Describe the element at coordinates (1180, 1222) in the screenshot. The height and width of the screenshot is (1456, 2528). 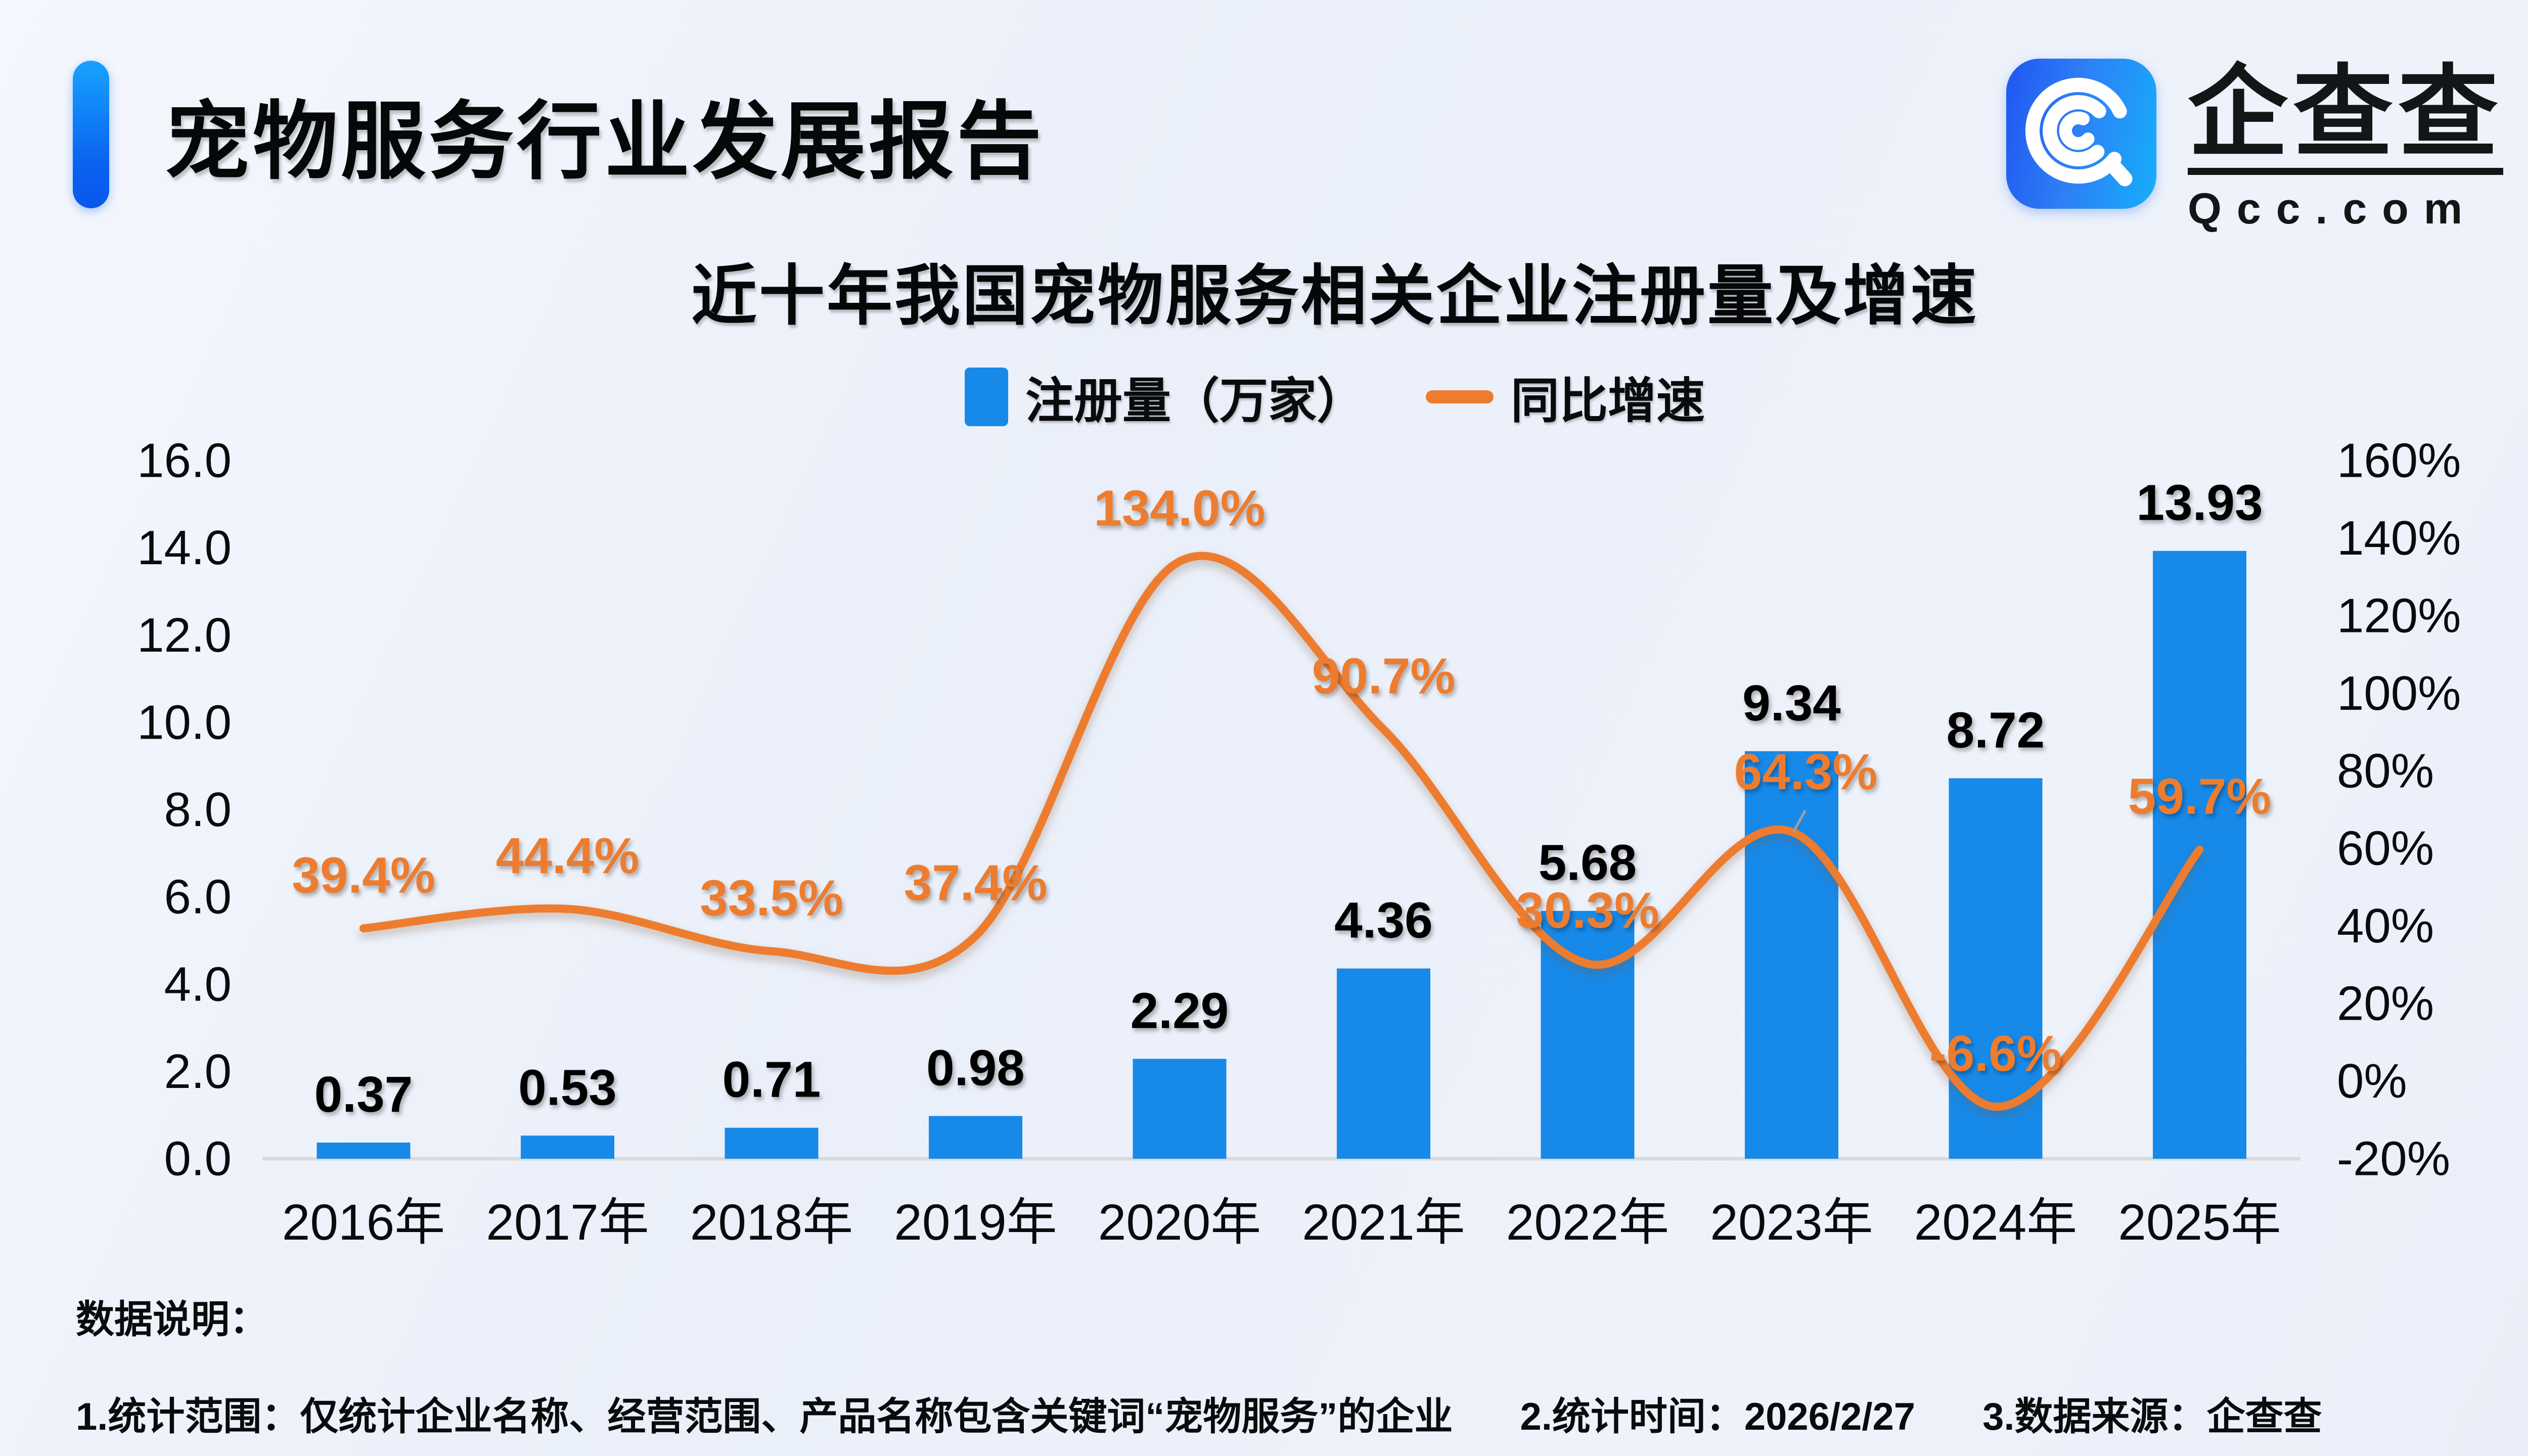
I see `x-axis-label: 2020年` at that location.